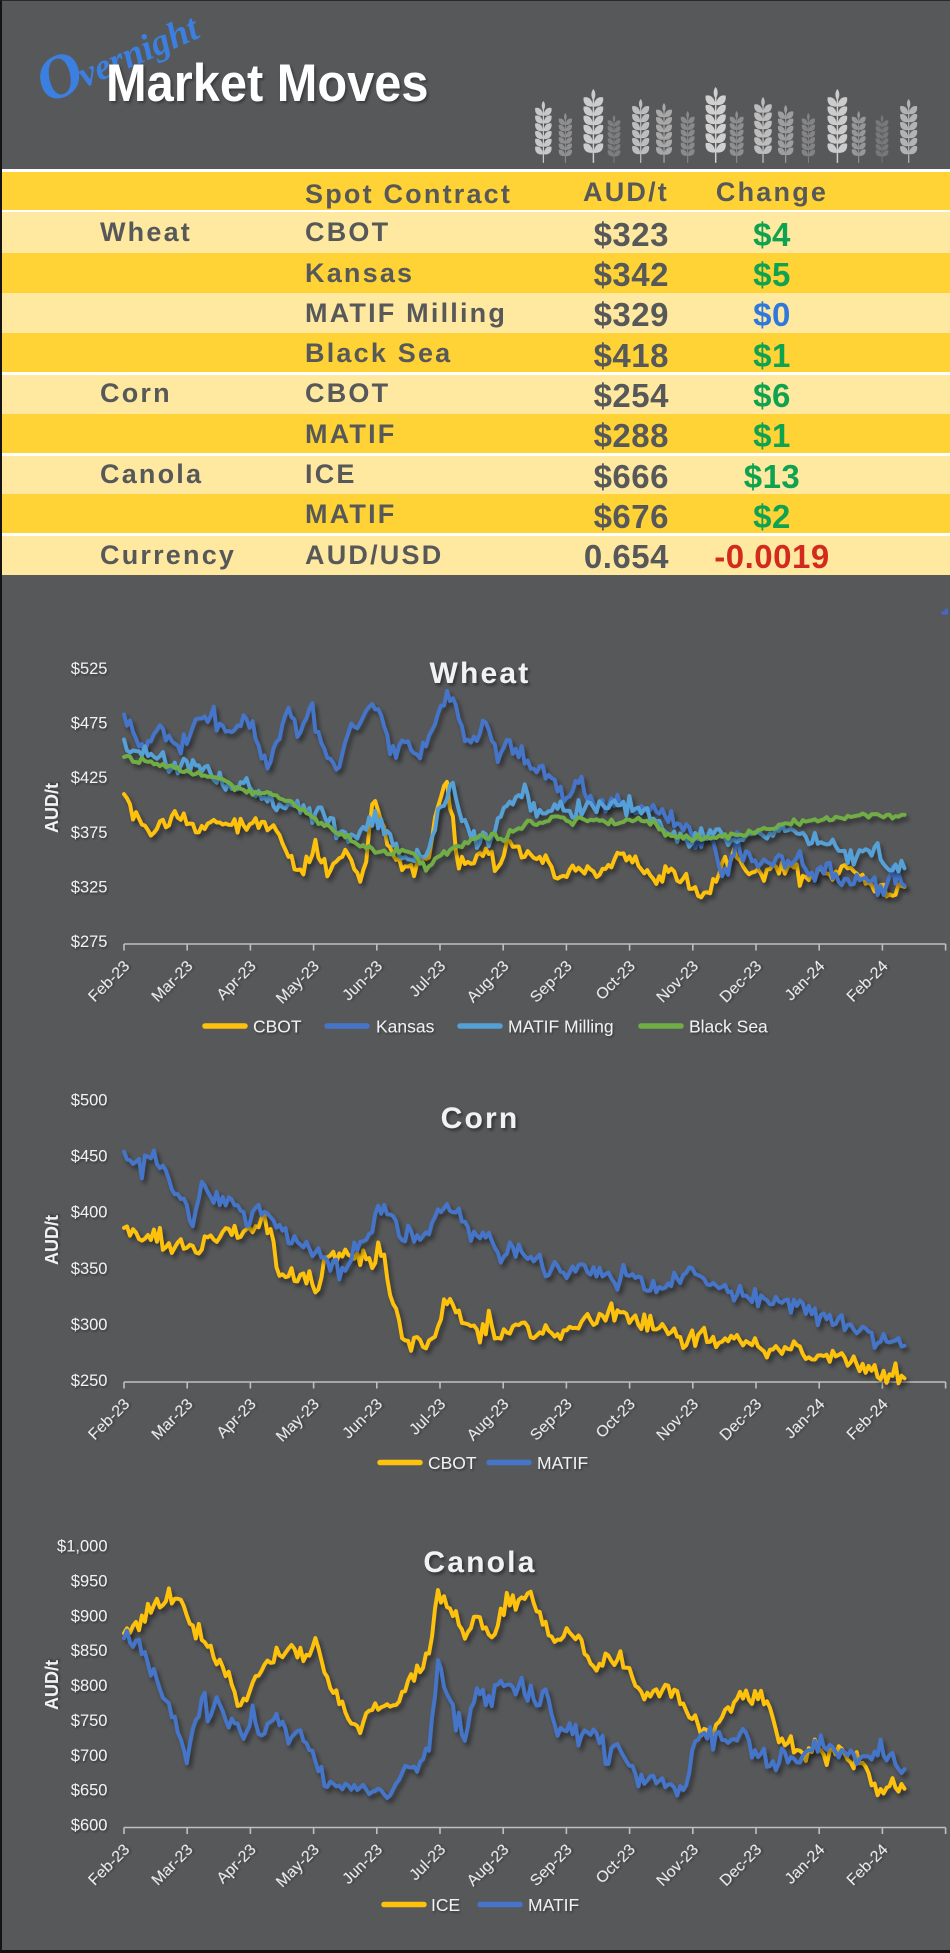  Describe the element at coordinates (89, 1581) in the screenshot. I see `svg-text: $950` at that location.